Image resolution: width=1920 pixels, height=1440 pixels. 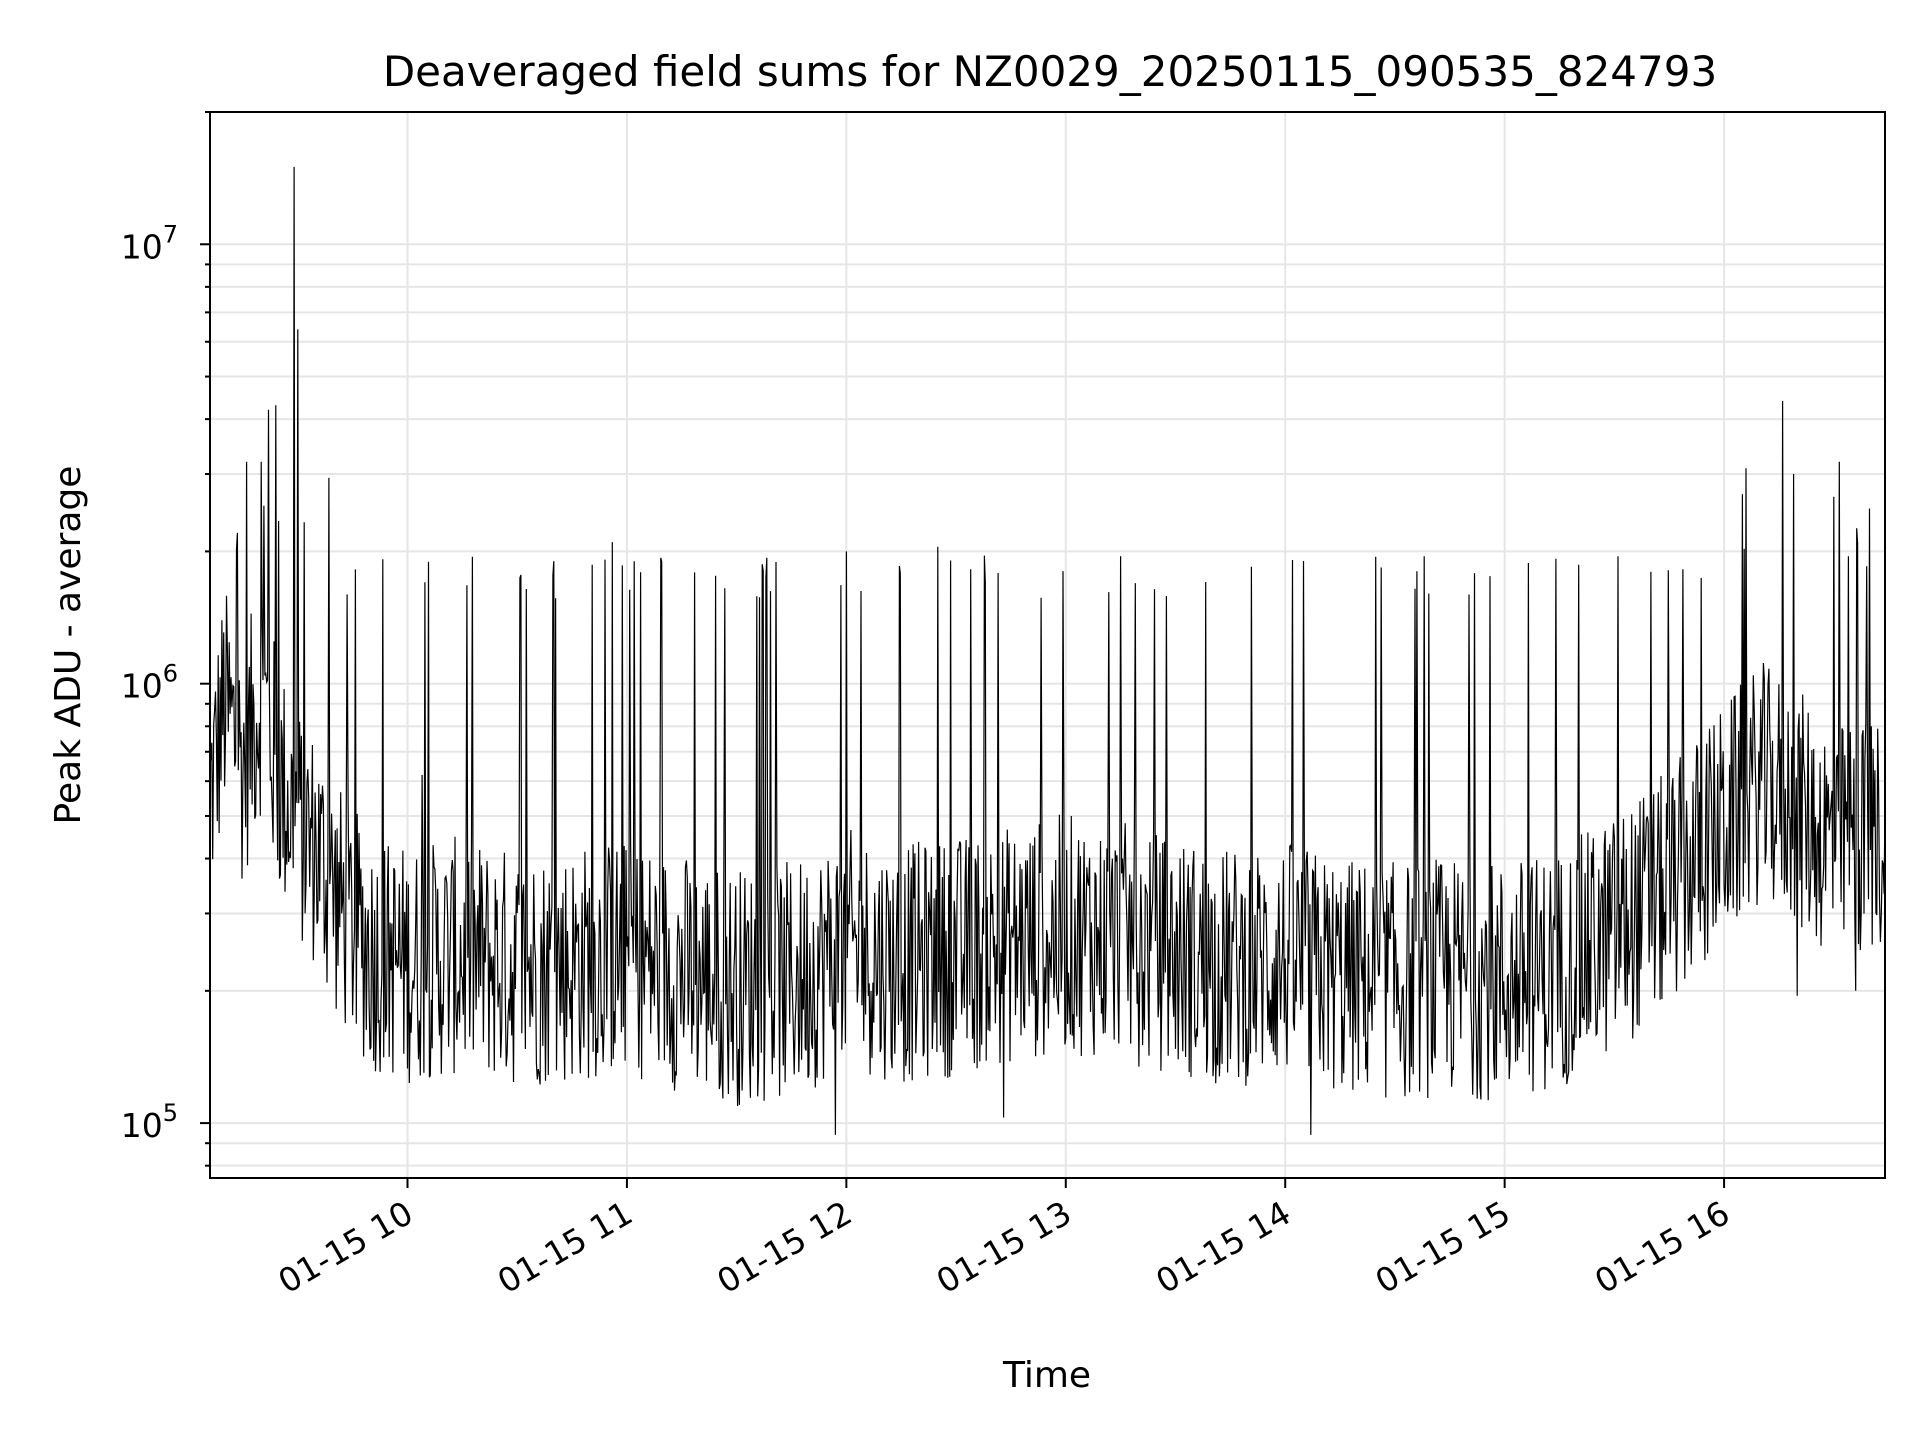 I want to click on x-tick-label: 01-15 16, so click(x=1662, y=1247).